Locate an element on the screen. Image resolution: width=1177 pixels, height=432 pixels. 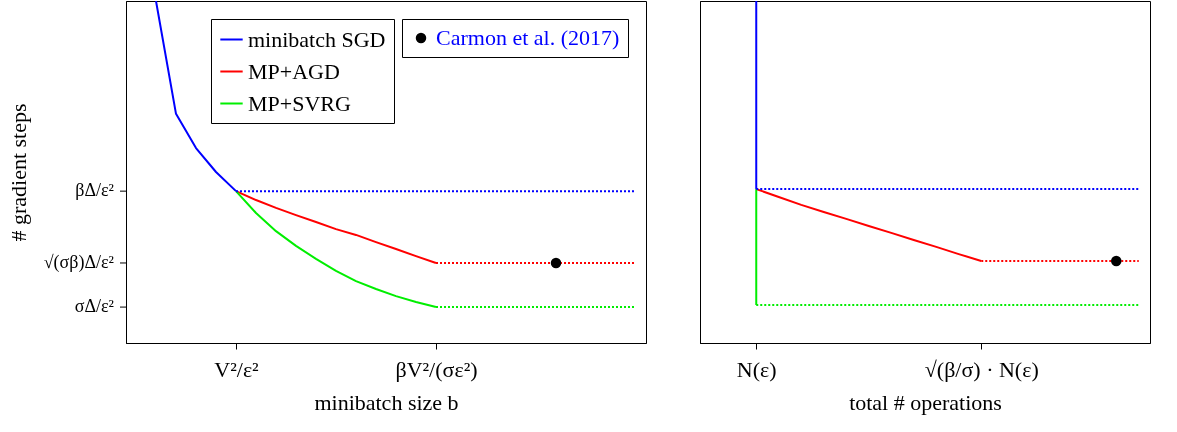
ref-line-label: √(σβ)Δ/ε² is located at coordinates (78, 262).